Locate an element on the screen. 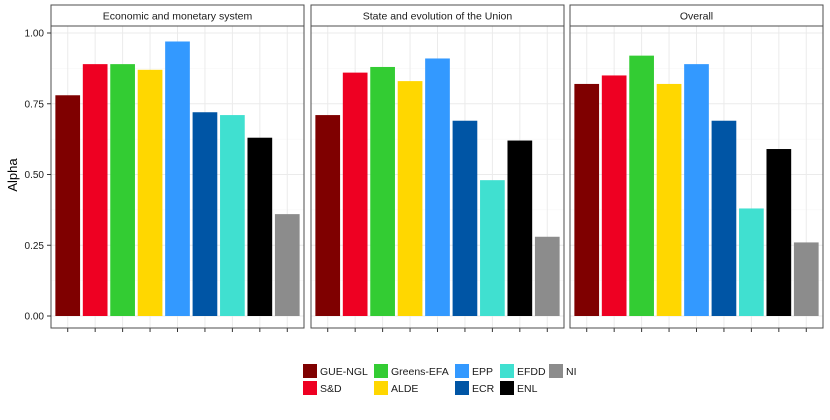 This screenshot has width=830, height=420. facet-title: State and evolution of the Union is located at coordinates (438, 17).